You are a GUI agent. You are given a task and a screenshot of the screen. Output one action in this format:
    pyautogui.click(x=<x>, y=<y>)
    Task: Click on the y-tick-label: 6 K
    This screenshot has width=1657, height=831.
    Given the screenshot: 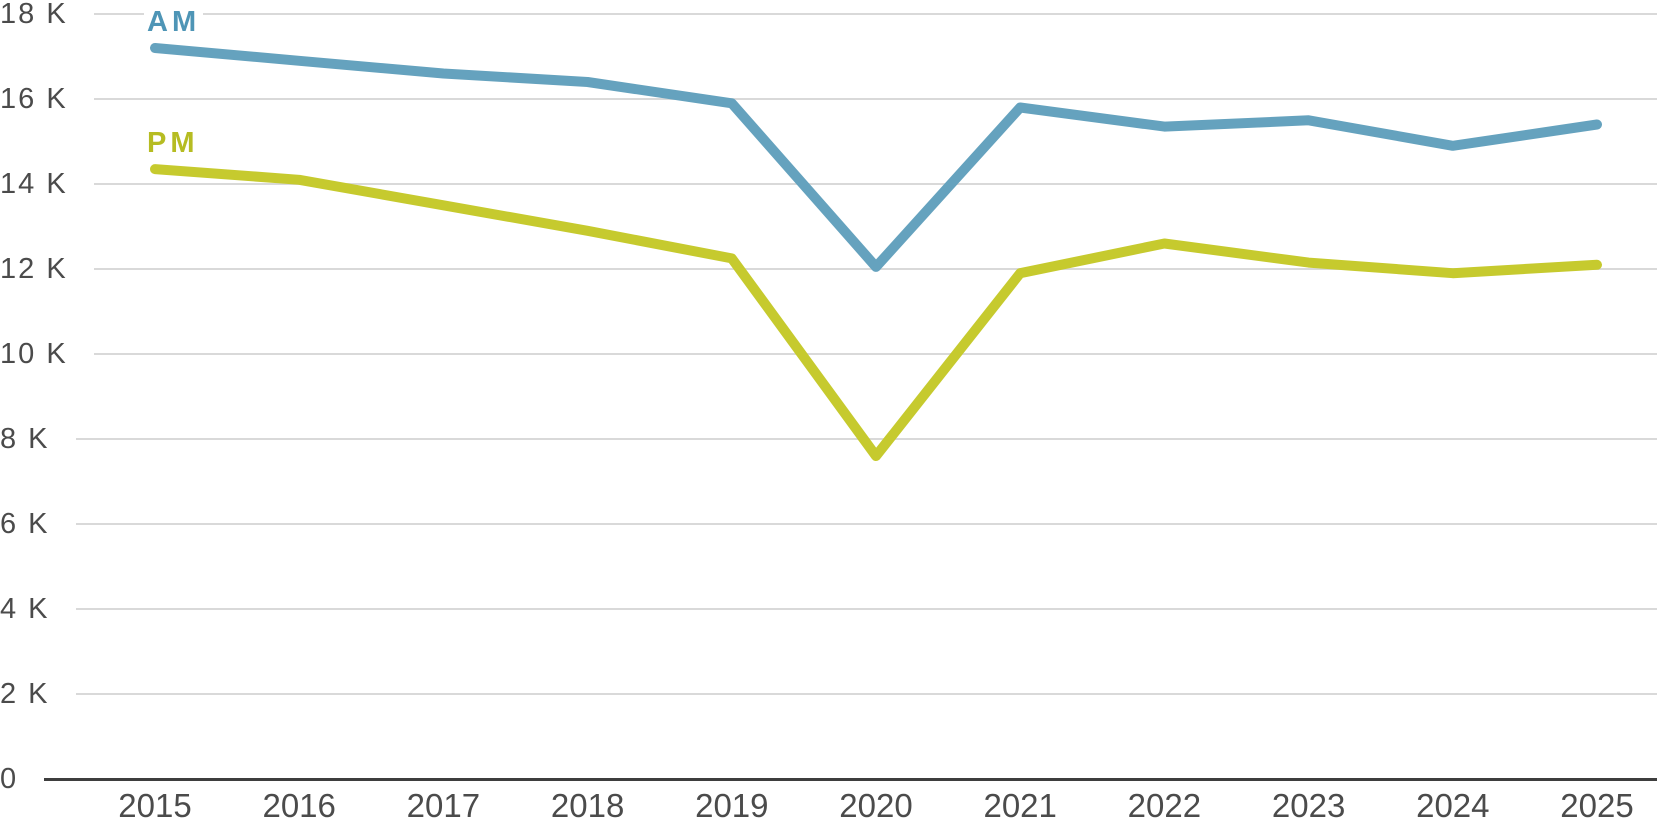 What is the action you would take?
    pyautogui.click(x=25, y=523)
    